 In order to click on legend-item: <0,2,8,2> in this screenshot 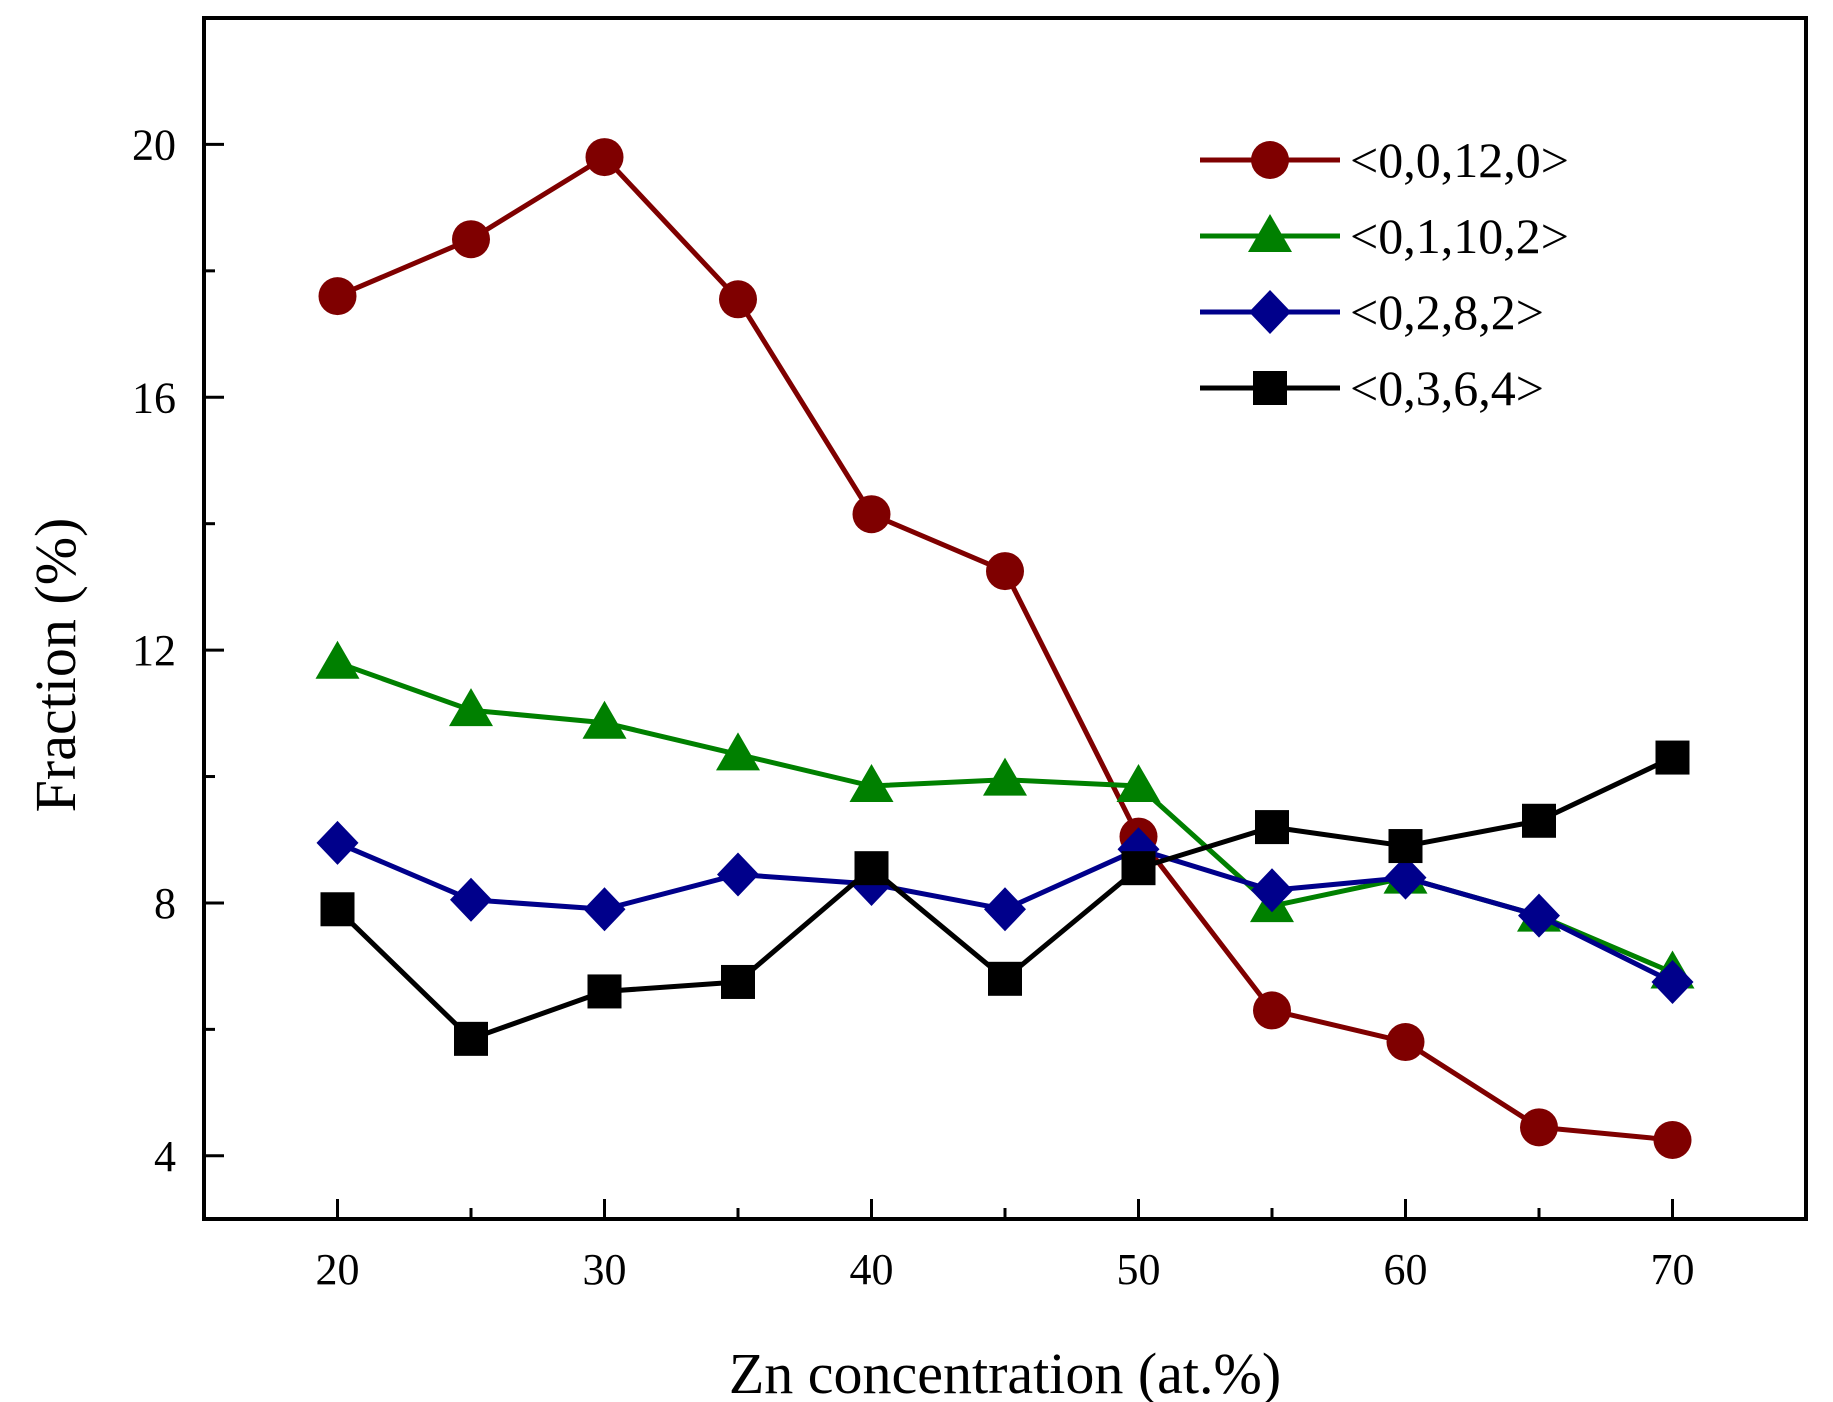, I will do `click(1372, 312)`.